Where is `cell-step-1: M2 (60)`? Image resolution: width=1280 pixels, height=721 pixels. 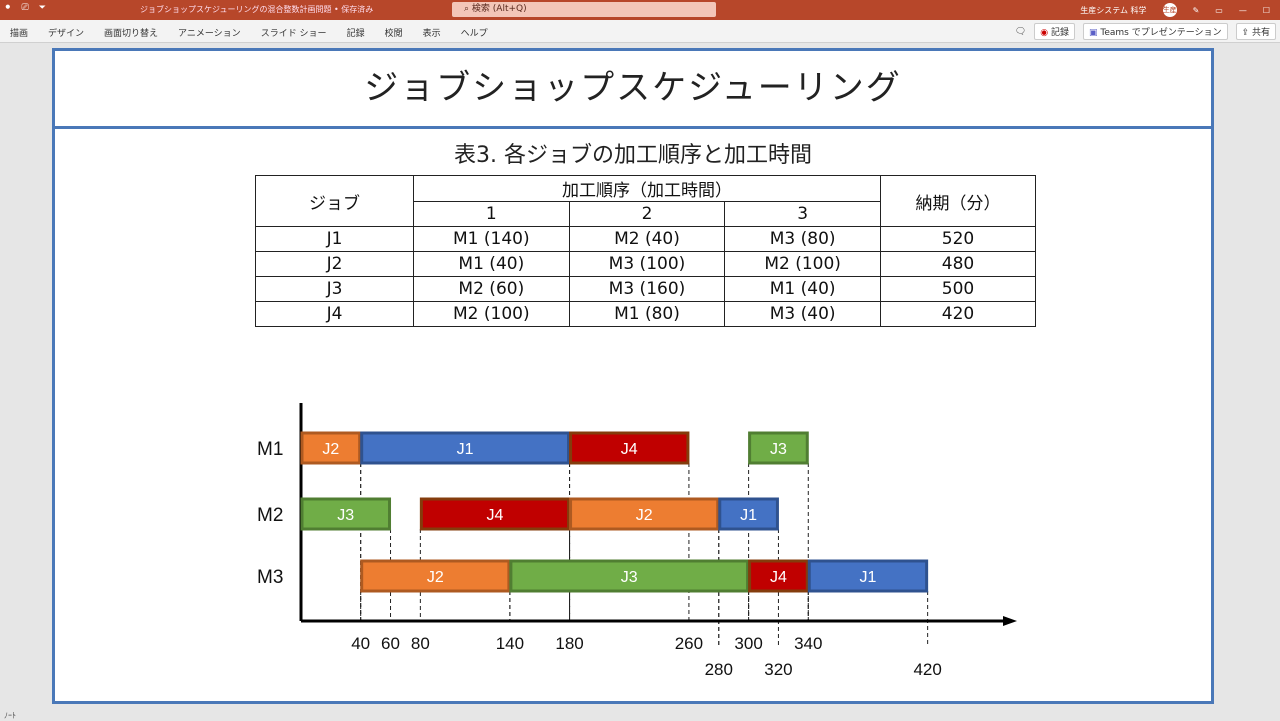 cell-step-1: M2 (60) is located at coordinates (491, 289).